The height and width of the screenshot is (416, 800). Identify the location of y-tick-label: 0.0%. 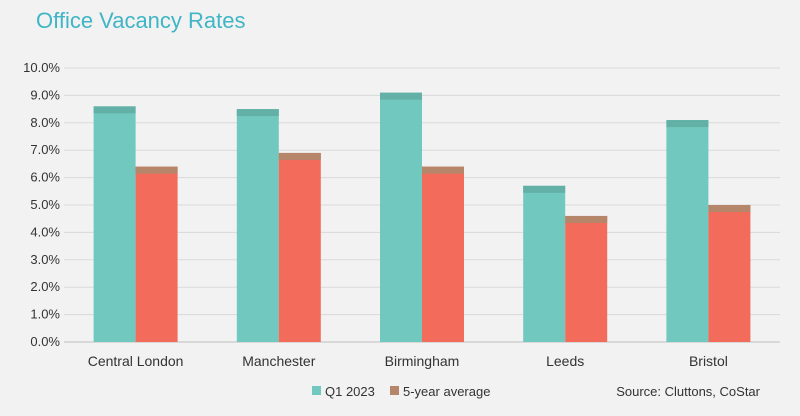
(45, 341).